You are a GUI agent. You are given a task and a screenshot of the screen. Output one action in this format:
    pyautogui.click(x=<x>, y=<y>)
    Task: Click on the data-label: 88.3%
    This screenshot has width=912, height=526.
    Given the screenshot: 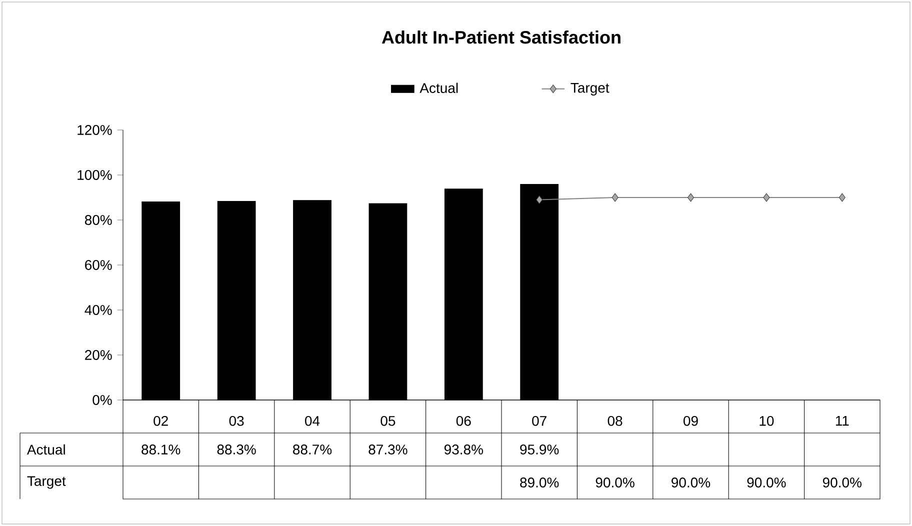 What is the action you would take?
    pyautogui.click(x=236, y=449)
    